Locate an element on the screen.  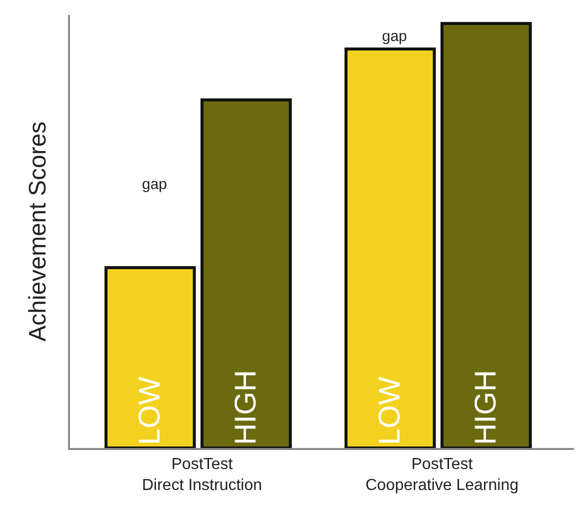
text: LOW is located at coordinates (390, 410).